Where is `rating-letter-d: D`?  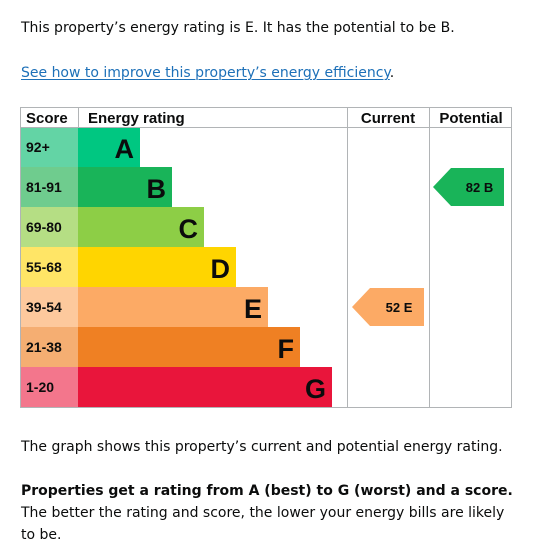 rating-letter-d: D is located at coordinates (221, 269).